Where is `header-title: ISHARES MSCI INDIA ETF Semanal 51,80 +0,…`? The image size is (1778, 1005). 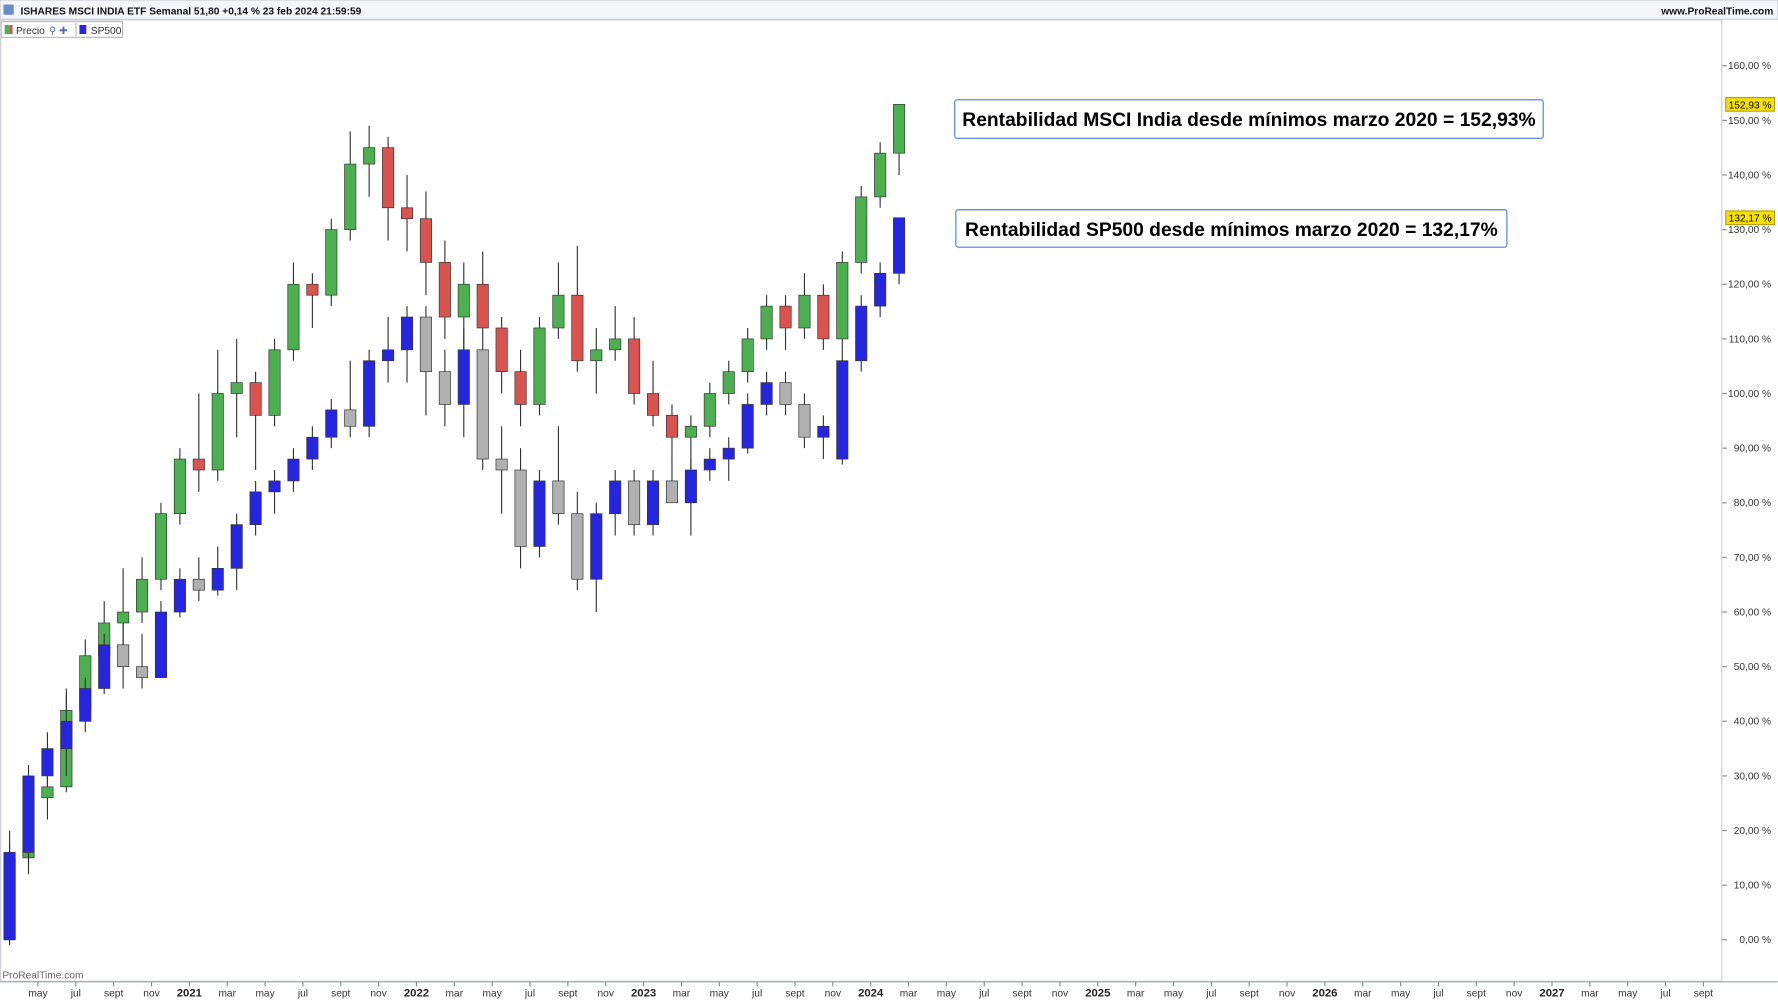
header-title: ISHARES MSCI INDIA ETF Semanal 51,80 +0,… is located at coordinates (191, 12).